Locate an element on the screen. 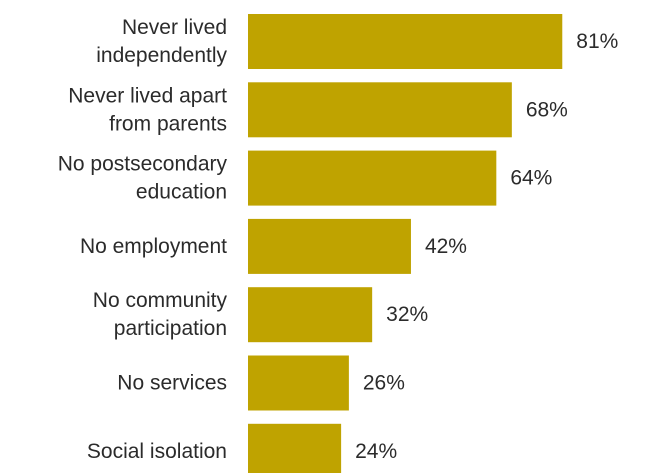 This screenshot has height=473, width=649. value-label-1: 68% is located at coordinates (547, 109).